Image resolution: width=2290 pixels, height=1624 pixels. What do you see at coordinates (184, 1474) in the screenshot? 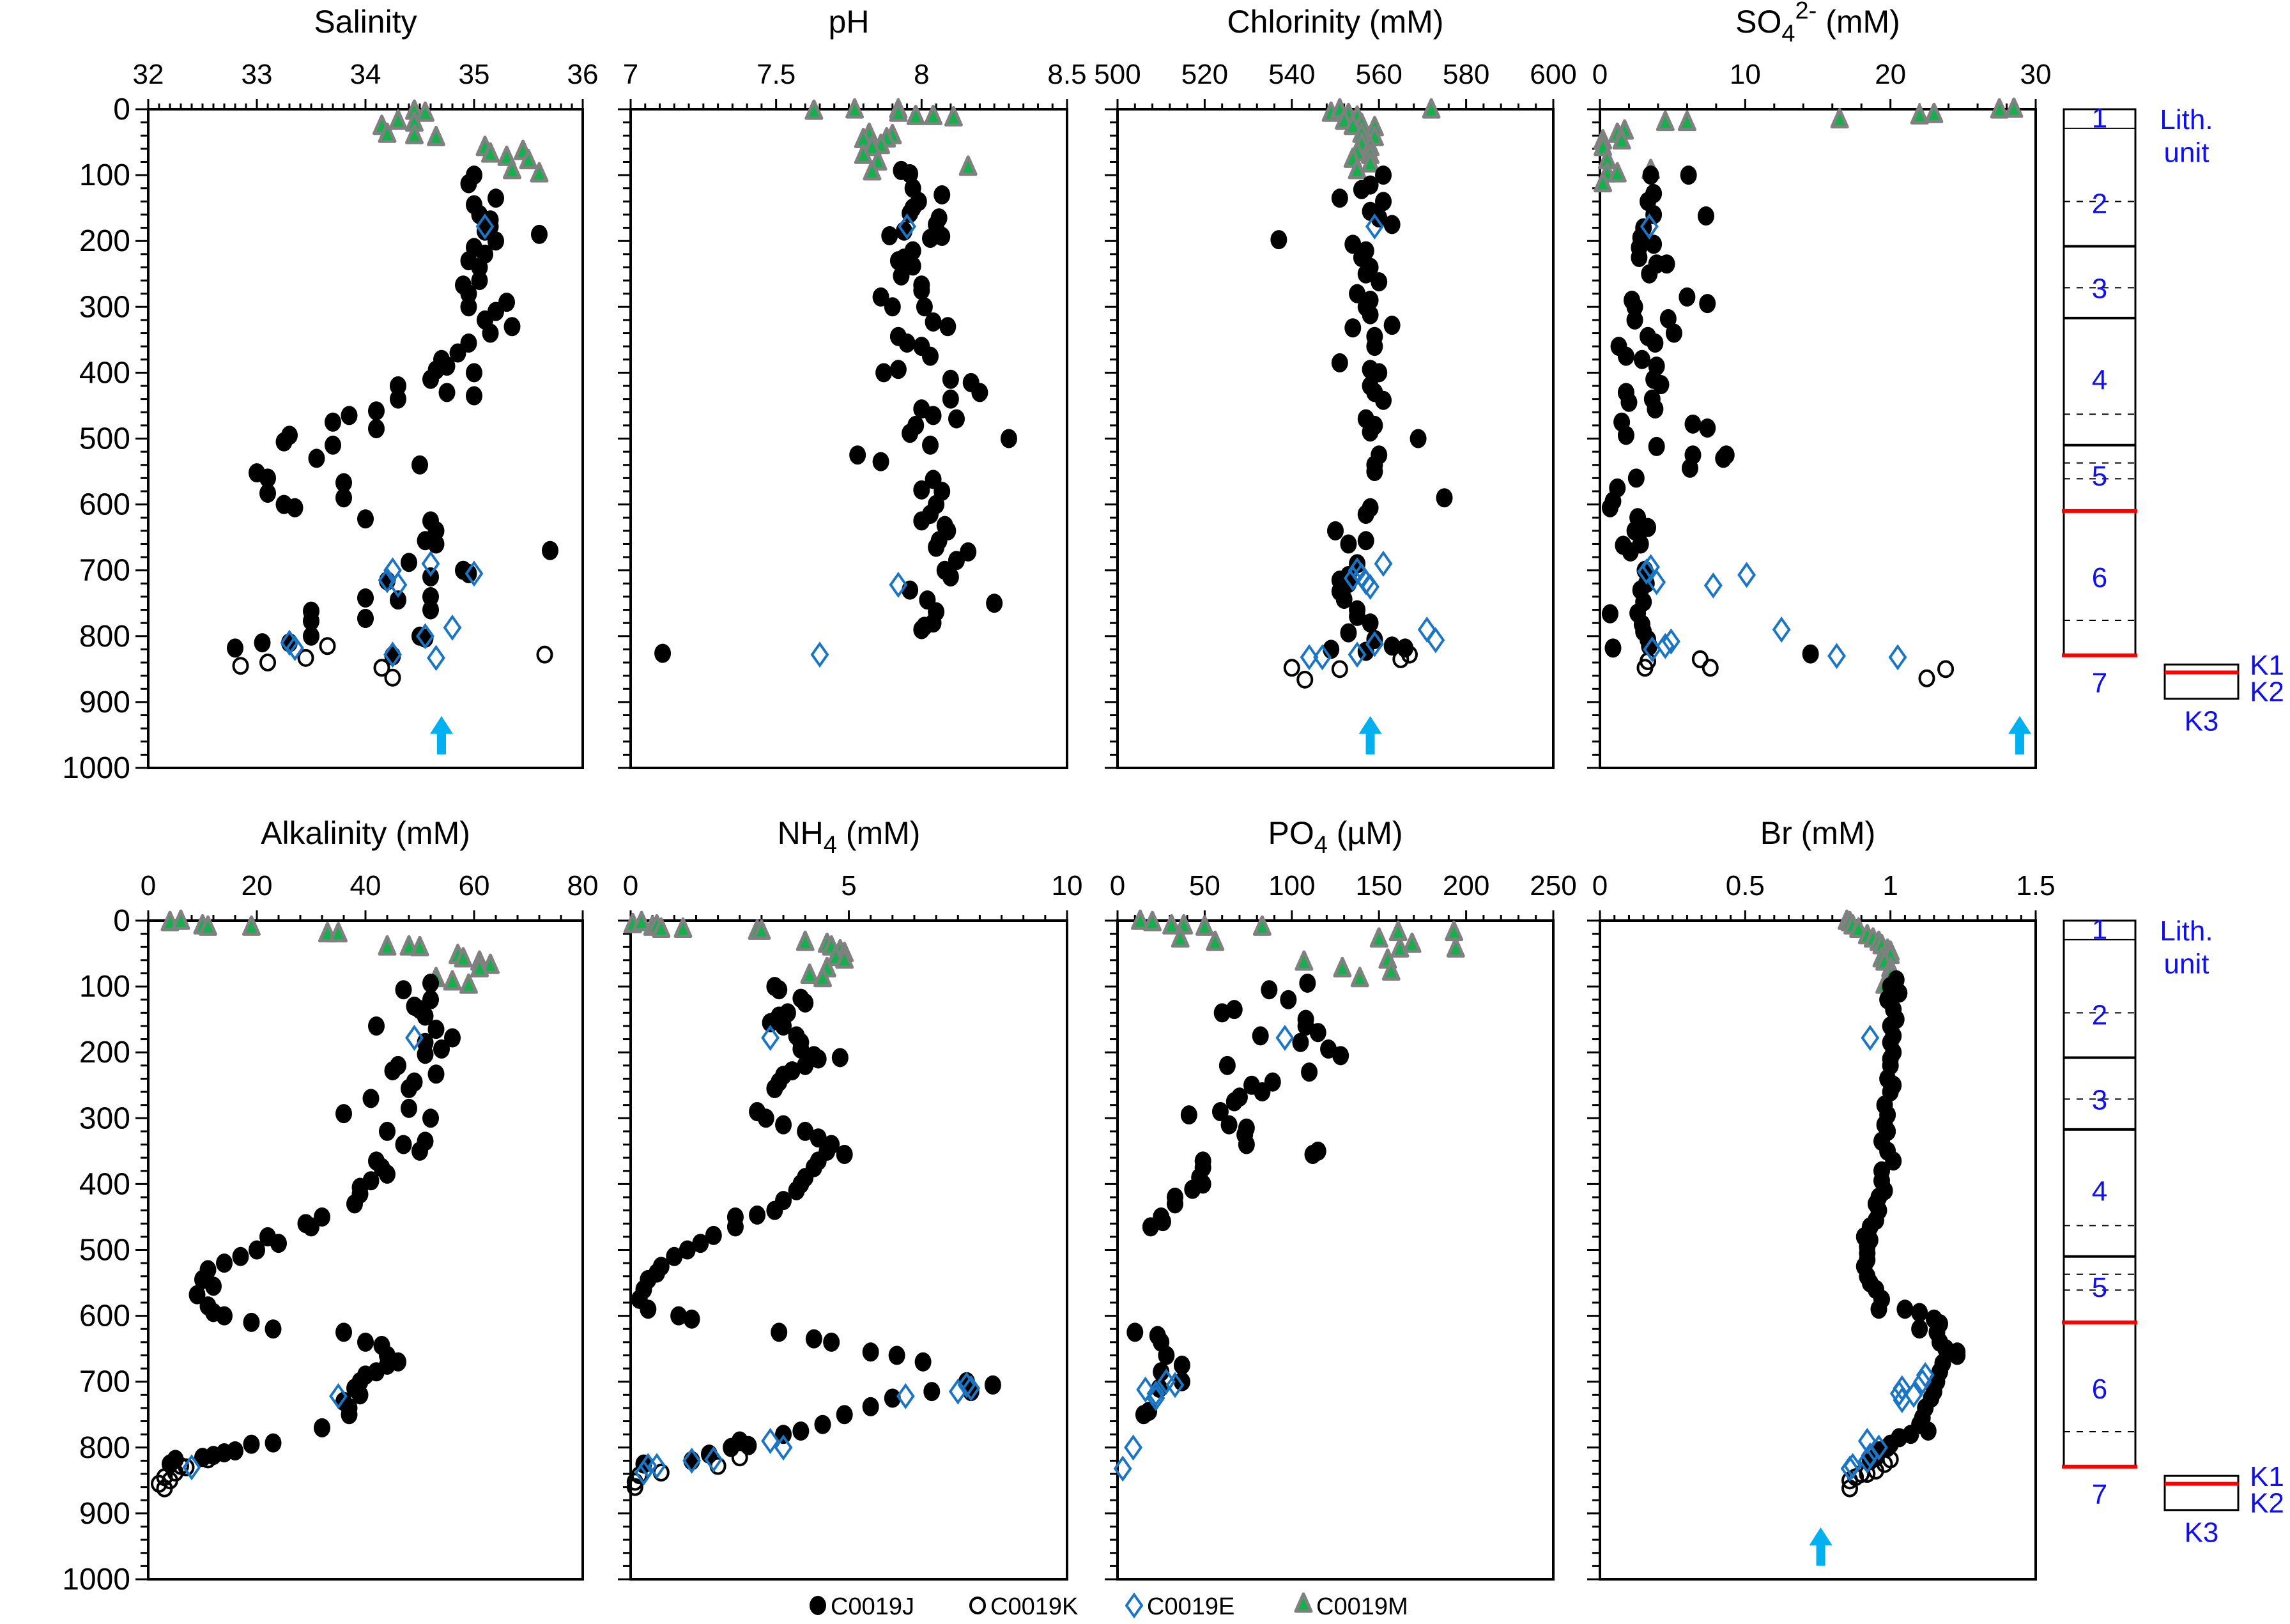
I see `series-c0019k` at bounding box center [184, 1474].